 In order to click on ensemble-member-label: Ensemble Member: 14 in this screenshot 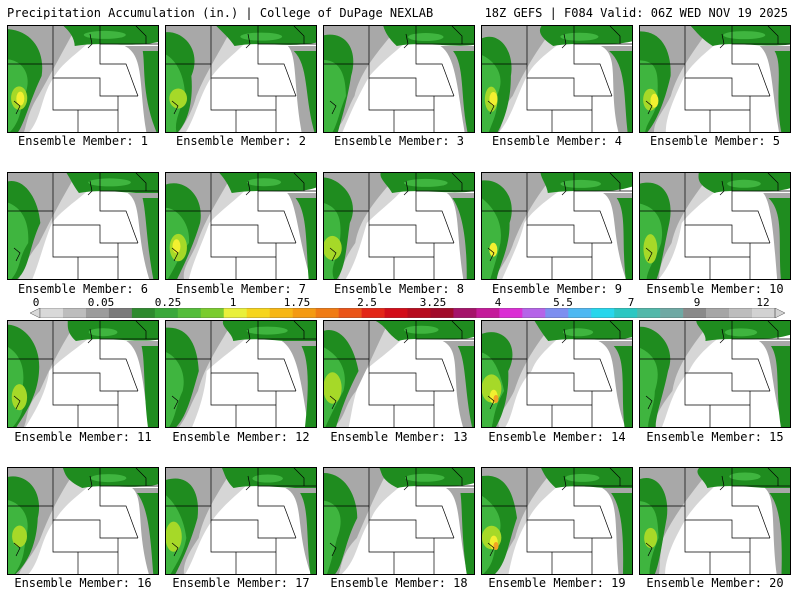, I will do `click(557, 437)`.